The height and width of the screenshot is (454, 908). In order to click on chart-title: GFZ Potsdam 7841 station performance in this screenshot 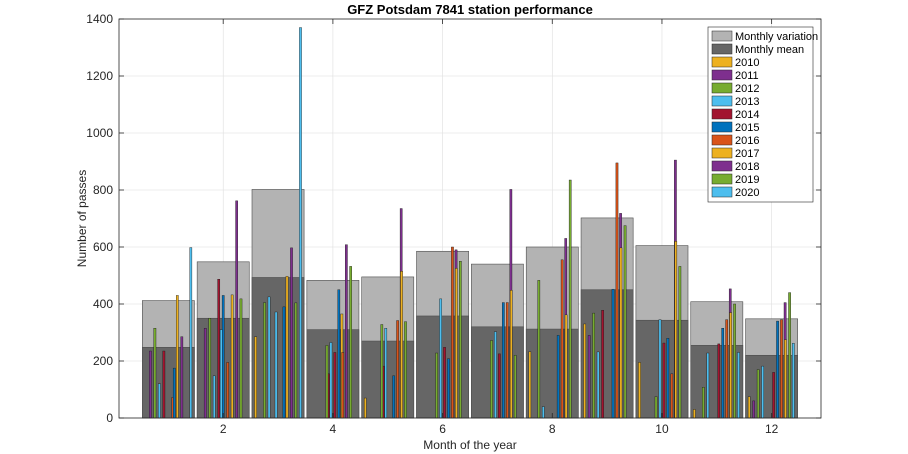, I will do `click(470, 9)`.